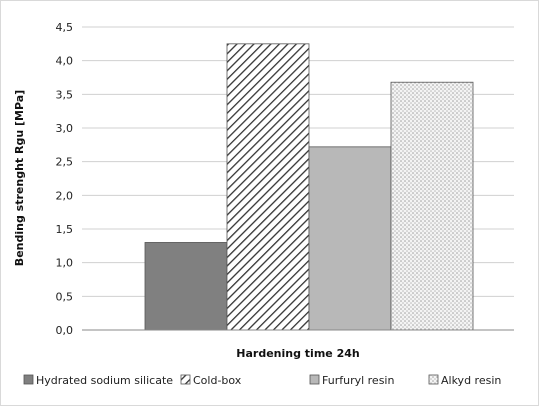  I want to click on y-tick-label: 2,5, so click(65, 162).